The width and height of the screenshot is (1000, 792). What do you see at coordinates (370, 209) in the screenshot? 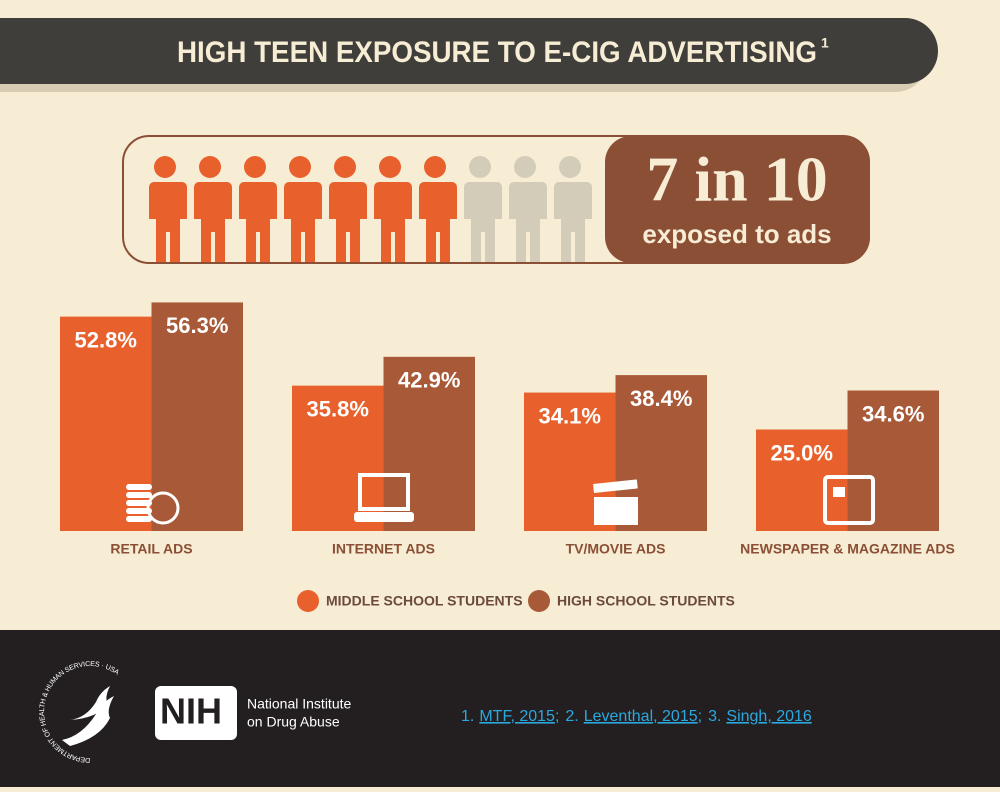
I see `people-icons` at bounding box center [370, 209].